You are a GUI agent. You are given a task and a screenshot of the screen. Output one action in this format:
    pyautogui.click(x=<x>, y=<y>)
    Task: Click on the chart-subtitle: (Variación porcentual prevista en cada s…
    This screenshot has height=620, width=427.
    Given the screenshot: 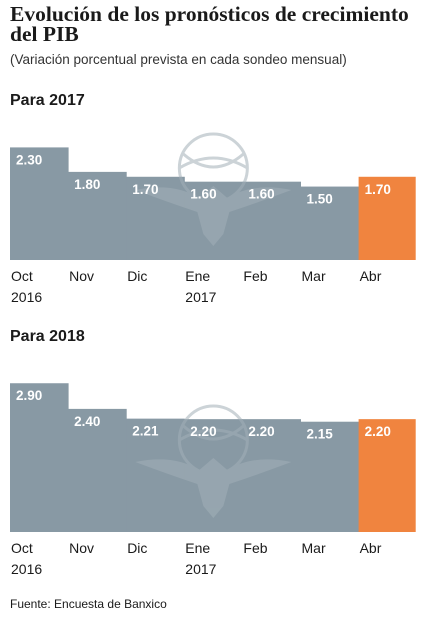 What is the action you would take?
    pyautogui.click(x=178, y=59)
    